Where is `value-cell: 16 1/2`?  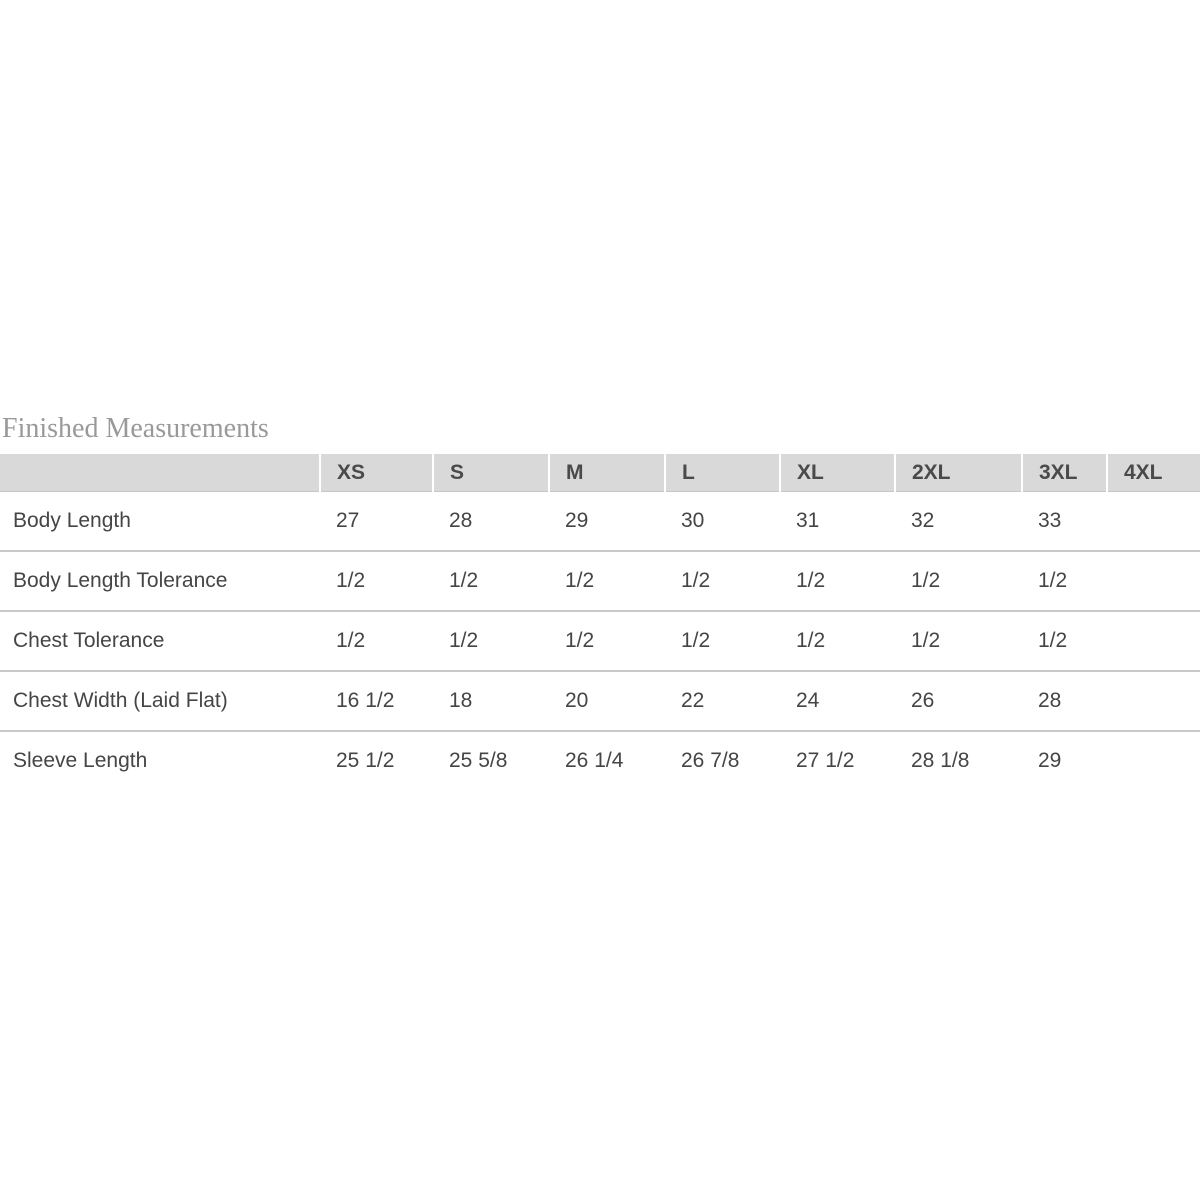 value-cell: 16 1/2 is located at coordinates (376, 700).